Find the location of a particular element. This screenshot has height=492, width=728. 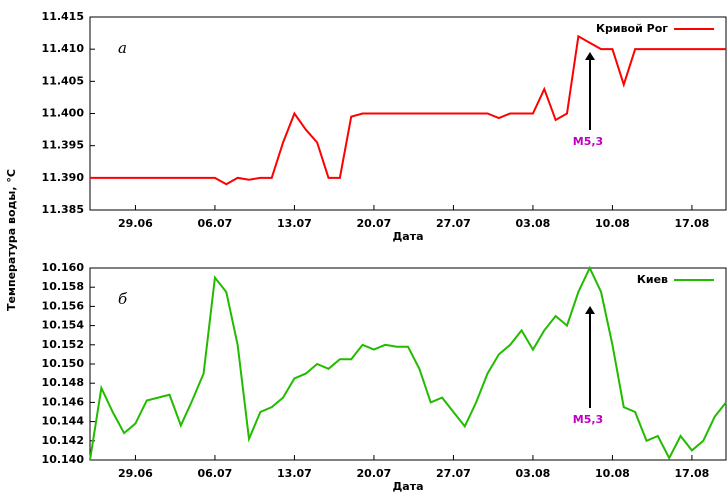

y-tick-label: 10.146 is located at coordinates (63, 401).